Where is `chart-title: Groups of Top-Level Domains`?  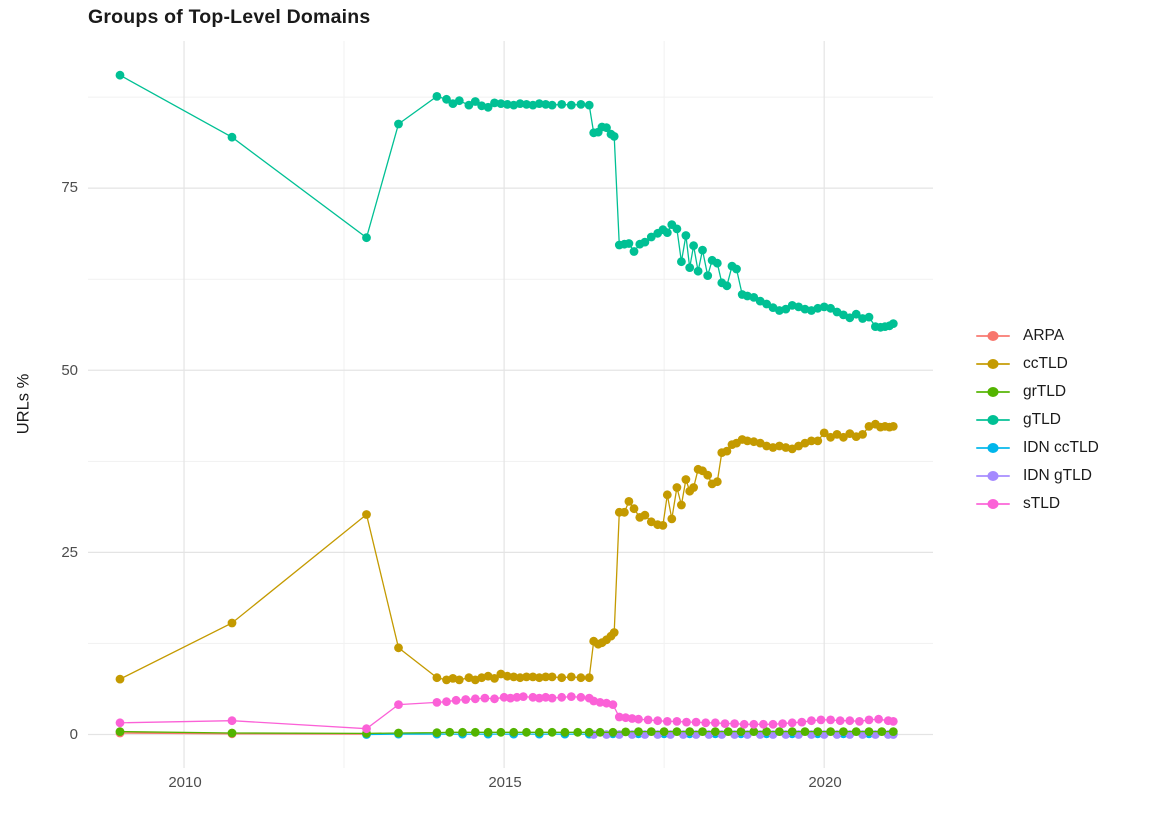
chart-title: Groups of Top-Level Domains is located at coordinates (229, 17).